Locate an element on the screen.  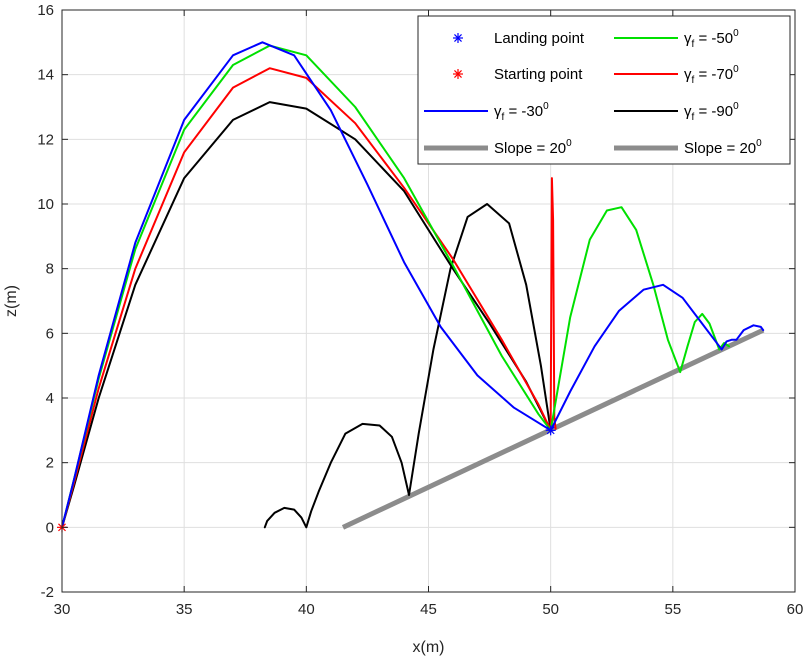
y-tick-label: 2 is located at coordinates (50, 463).